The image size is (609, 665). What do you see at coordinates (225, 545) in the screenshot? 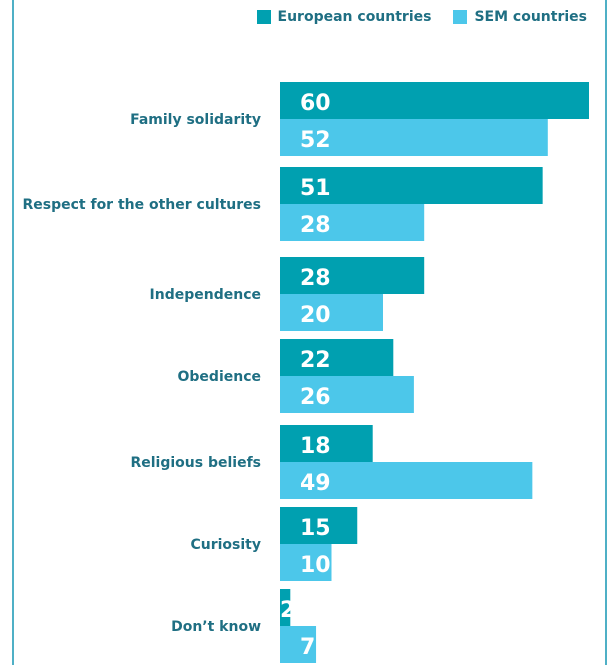
I see `category-label-curiosity: Curiosity` at bounding box center [225, 545].